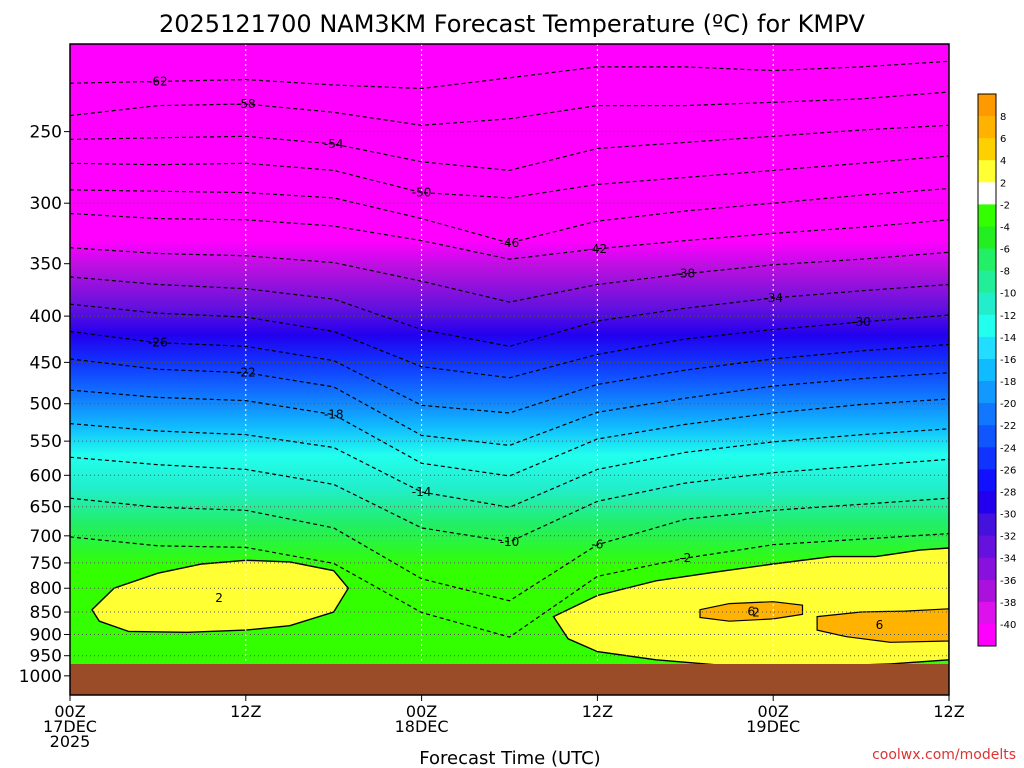 This screenshot has width=1024, height=768. Describe the element at coordinates (509, 758) in the screenshot. I see `x-axis-label: Forecast Time (UTC)` at that location.